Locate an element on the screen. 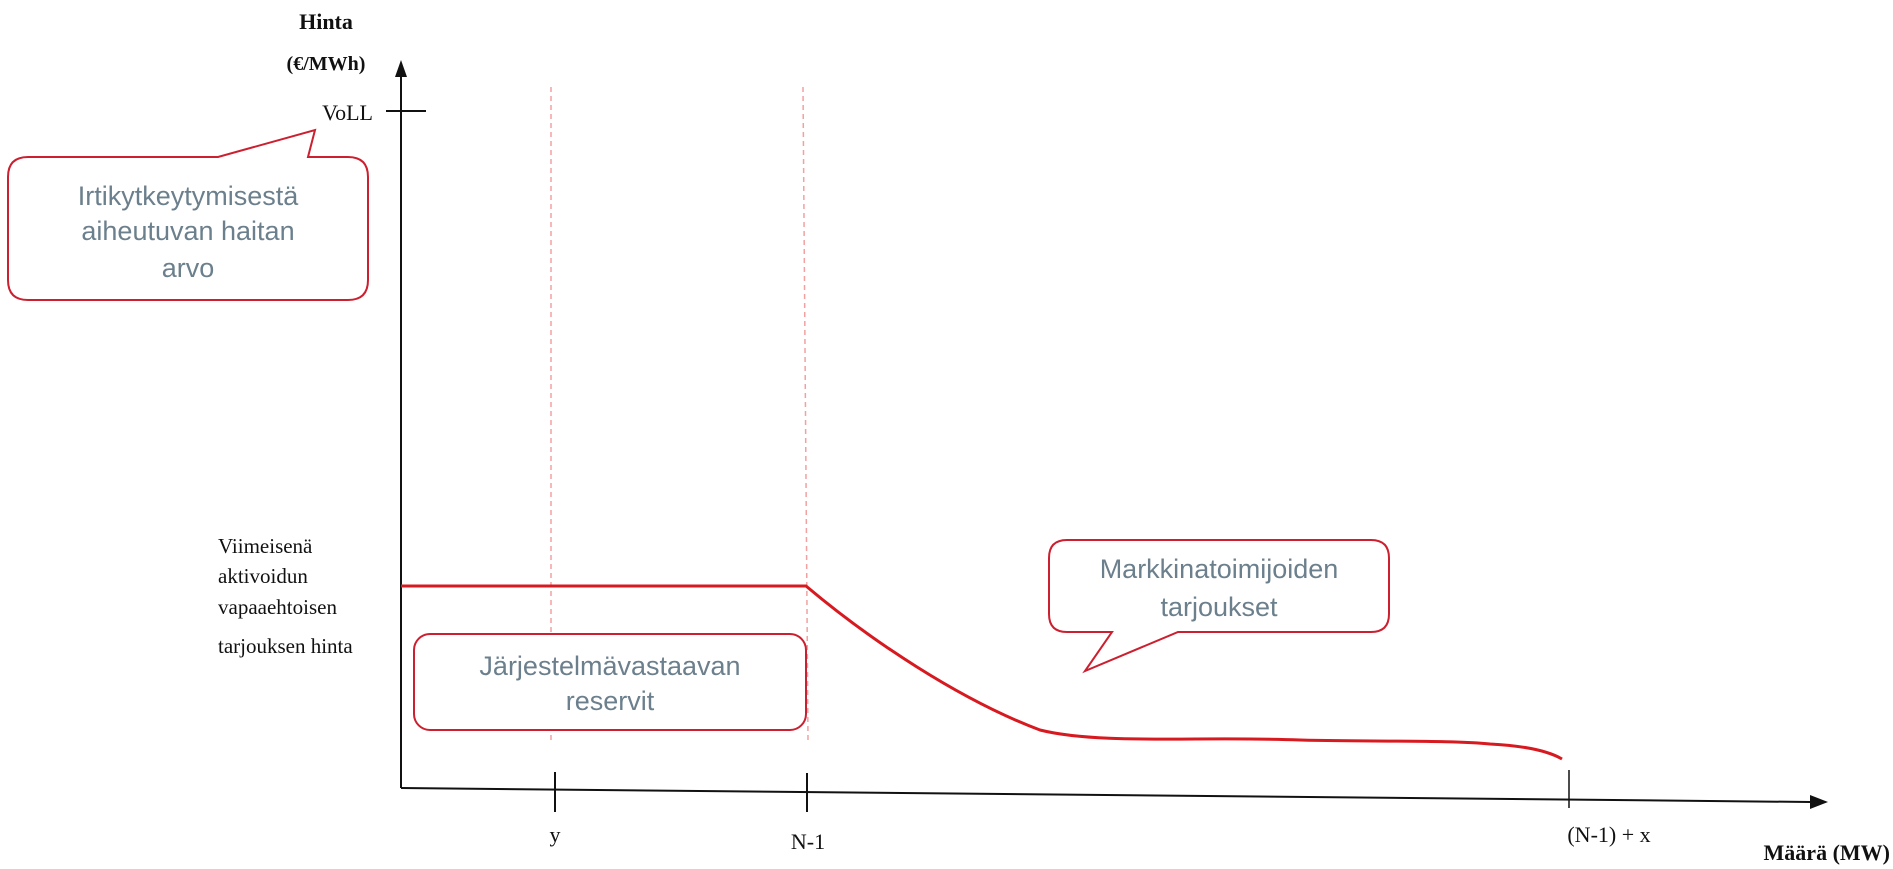 Image resolution: width=1893 pixels, height=869 pixels. market-bids-callout-line: Markkinatoimijoiden is located at coordinates (1219, 569).